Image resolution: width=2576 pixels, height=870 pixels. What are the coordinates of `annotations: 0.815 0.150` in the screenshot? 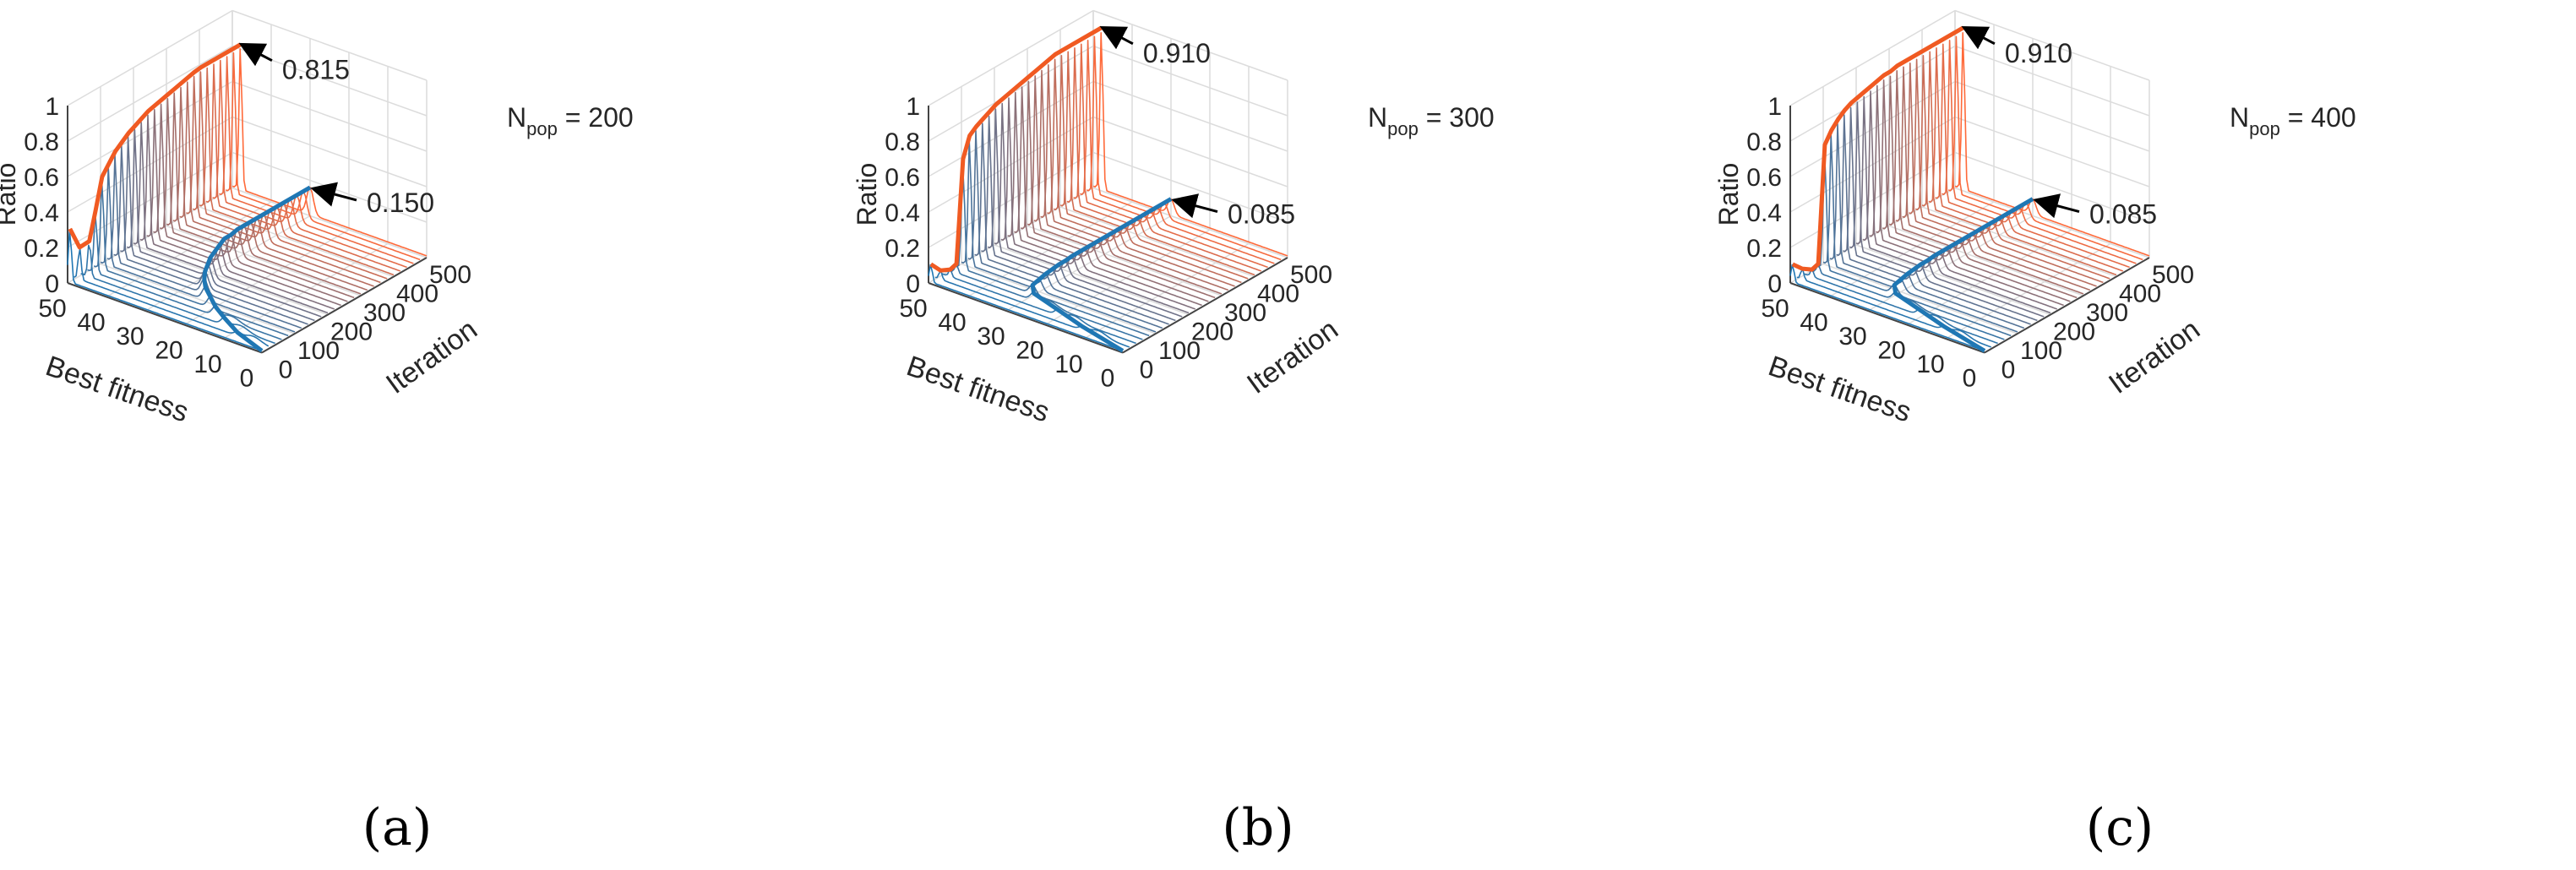 It's located at (336, 130).